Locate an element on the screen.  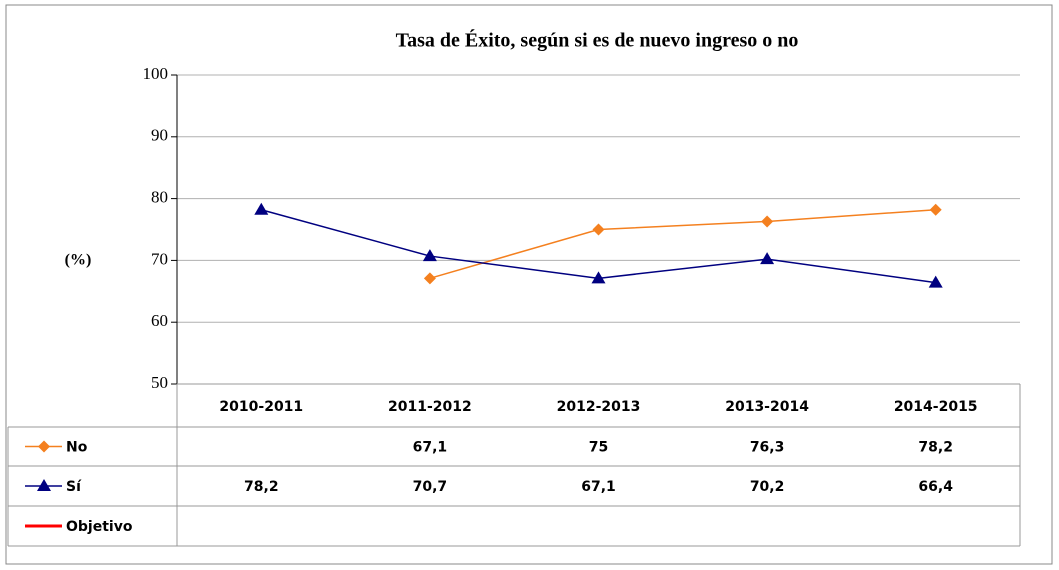
y-tick-label: 50 is located at coordinates (159, 382).